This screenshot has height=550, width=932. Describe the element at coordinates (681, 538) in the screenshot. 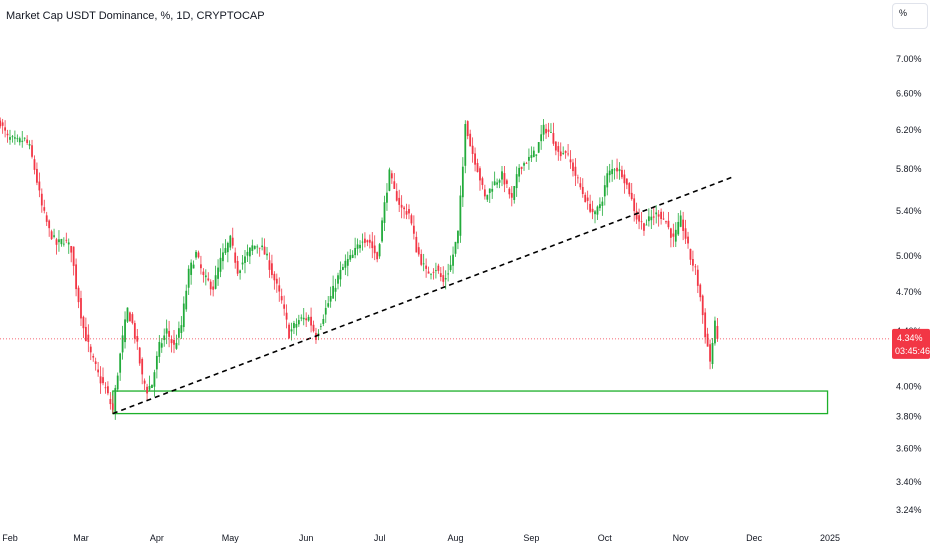

I see `x-tick-label: Nov` at that location.